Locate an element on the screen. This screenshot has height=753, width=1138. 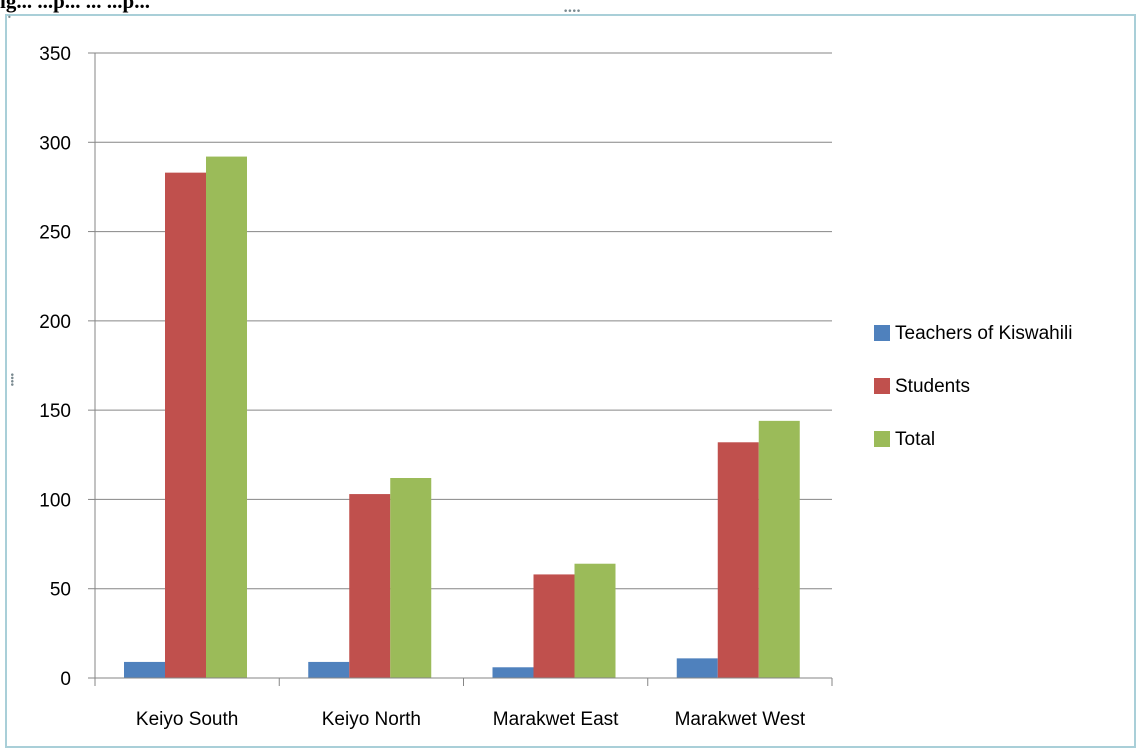
y-tick-label: 0 is located at coordinates (65, 679).